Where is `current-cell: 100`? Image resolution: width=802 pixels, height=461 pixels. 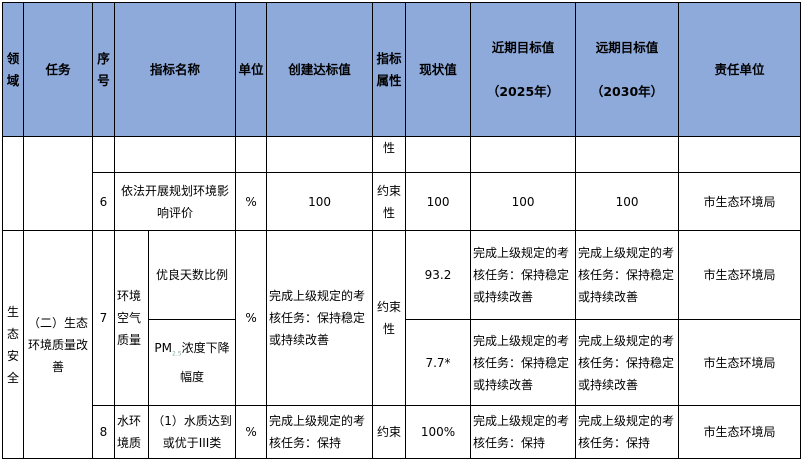
current-cell: 100 is located at coordinates (438, 201).